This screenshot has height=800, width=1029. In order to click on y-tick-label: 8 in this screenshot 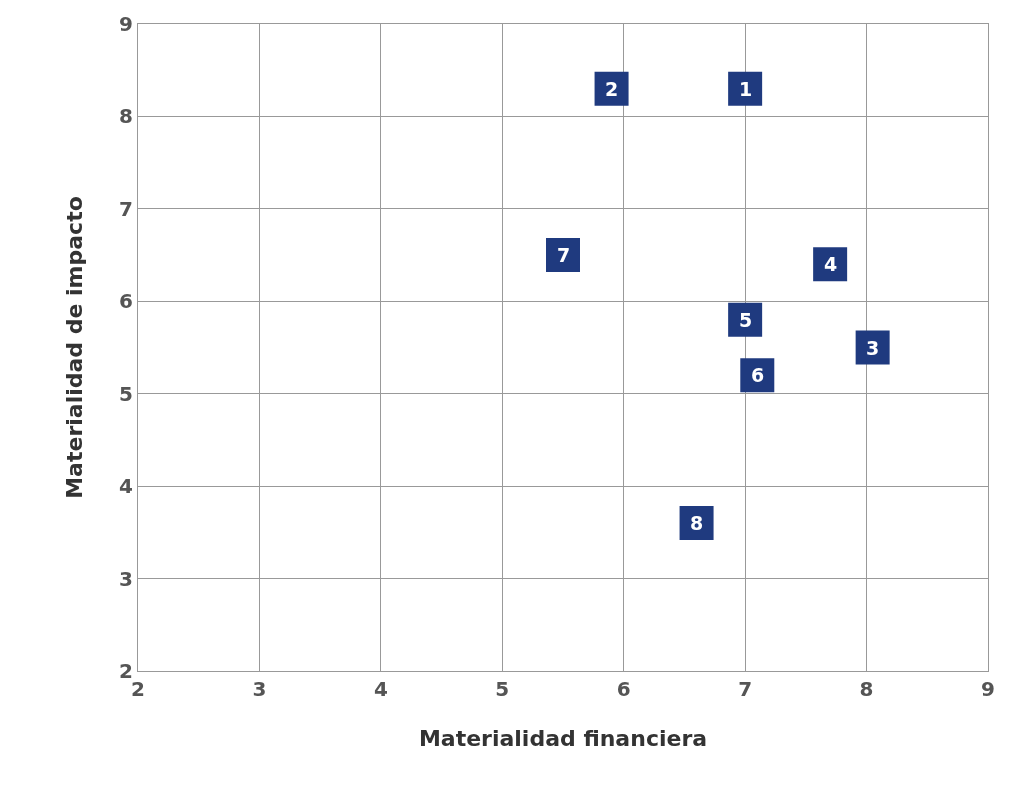, I will do `click(126, 116)`.